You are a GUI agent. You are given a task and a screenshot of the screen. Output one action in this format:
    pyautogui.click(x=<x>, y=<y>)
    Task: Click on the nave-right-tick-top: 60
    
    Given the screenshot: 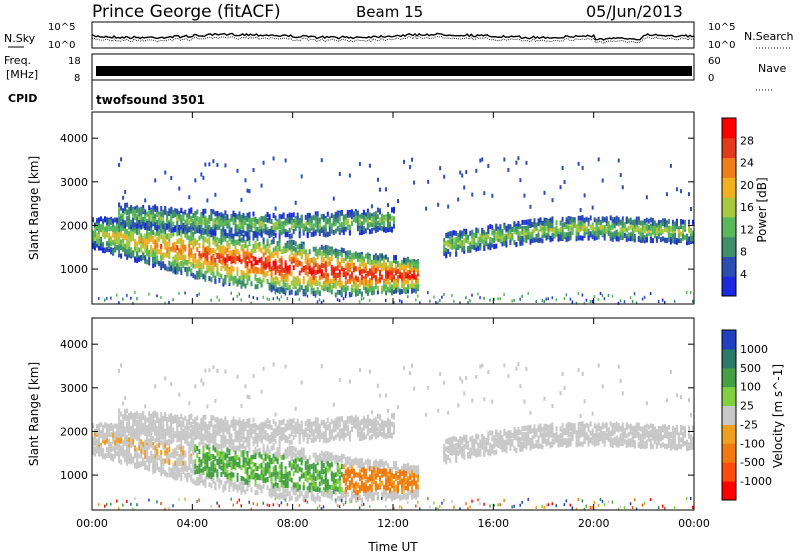 What is the action you would take?
    pyautogui.click(x=714, y=61)
    